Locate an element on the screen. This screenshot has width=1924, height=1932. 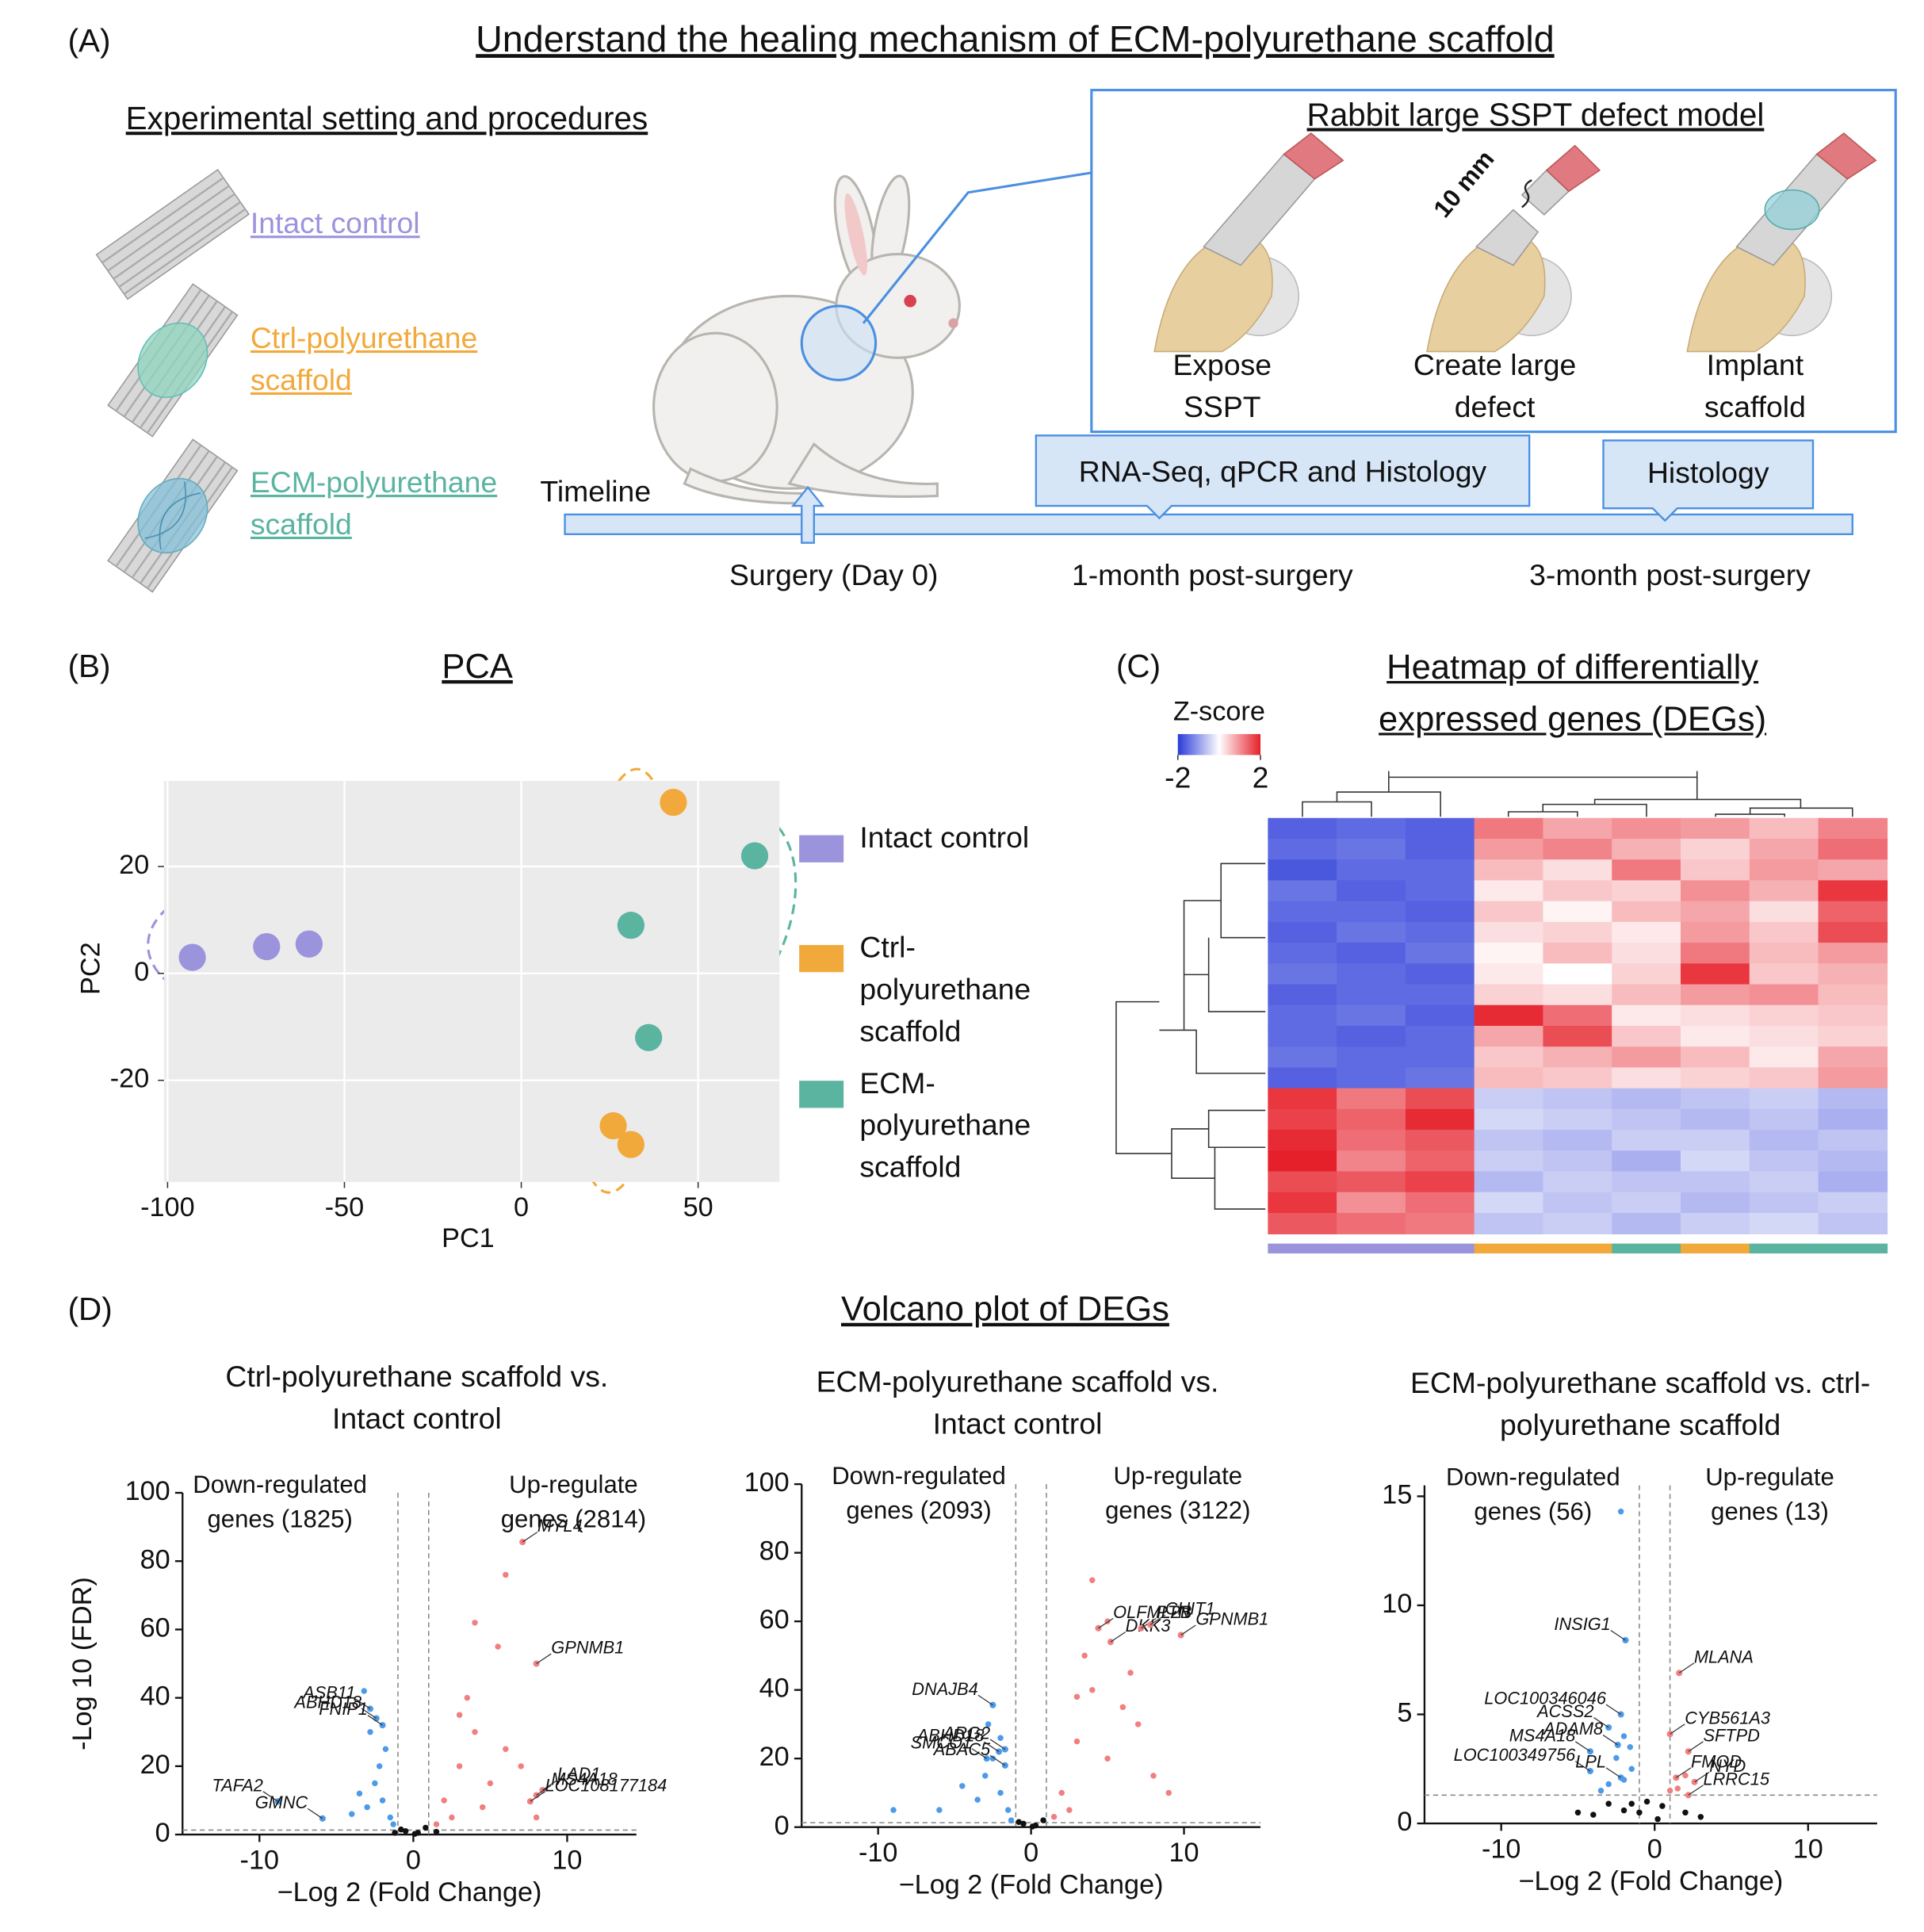
legend-swatch is located at coordinates (821, 959).